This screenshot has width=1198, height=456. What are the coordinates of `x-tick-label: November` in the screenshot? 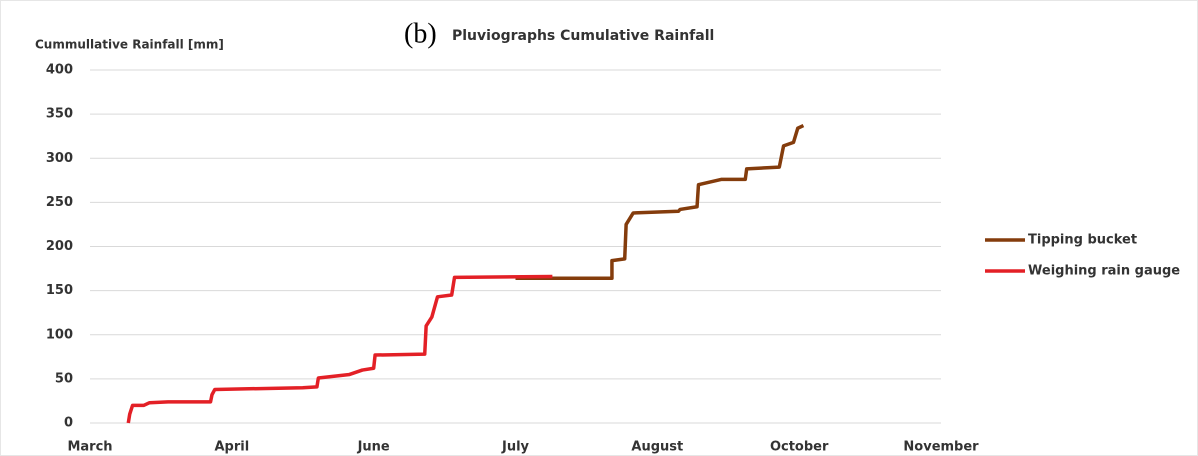 It's located at (941, 447).